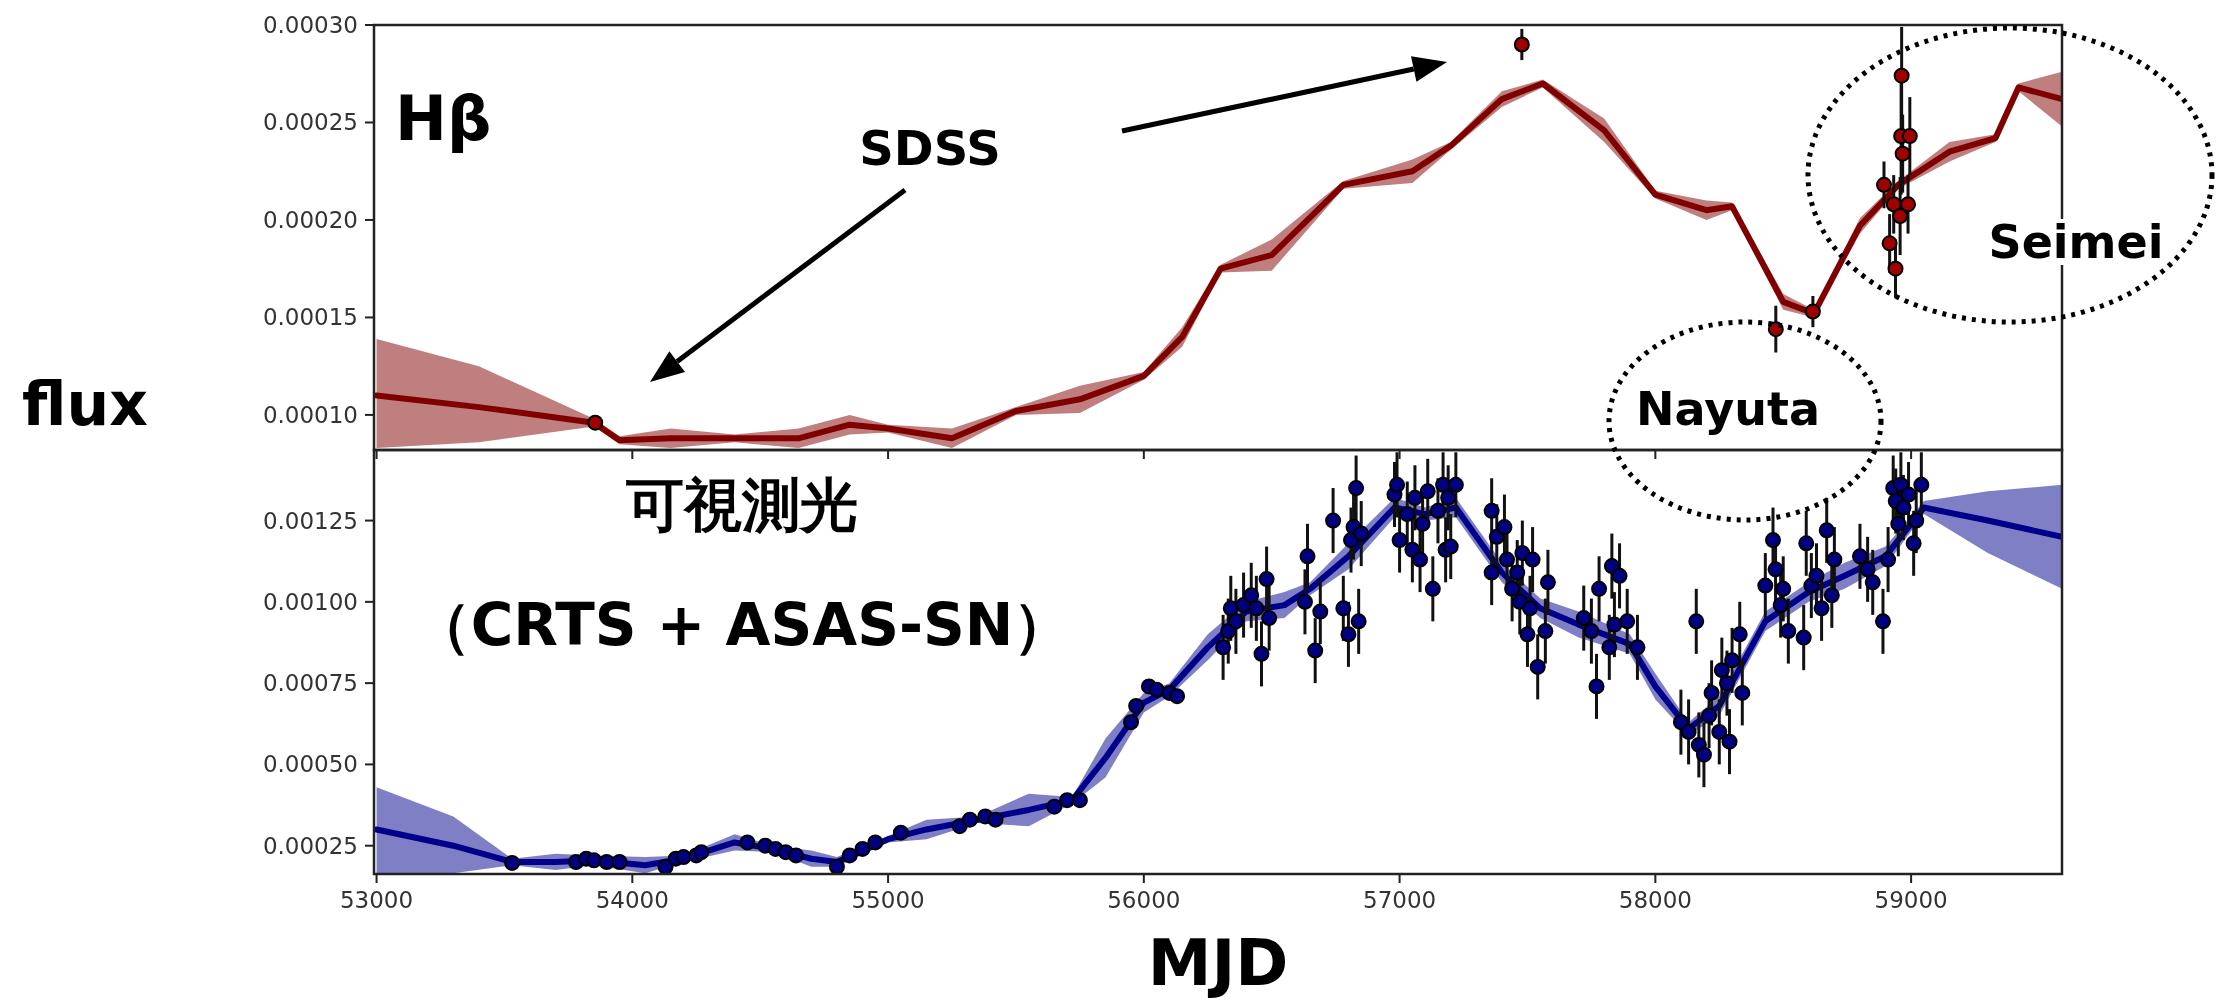  What do you see at coordinates (310, 683) in the screenshot?
I see `y-tick-label: 0.00075` at bounding box center [310, 683].